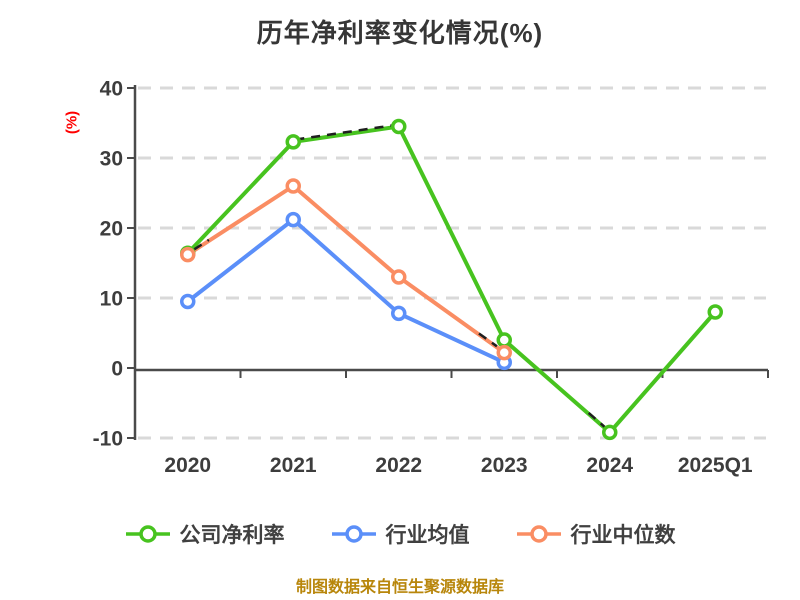  Describe the element at coordinates (187, 465) in the screenshot. I see `x-tick-label: 2020` at that location.